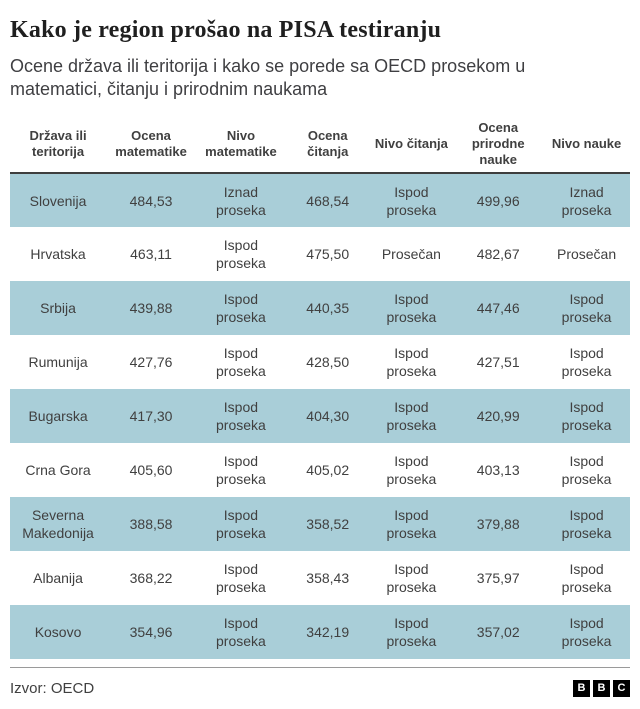  What do you see at coordinates (151, 632) in the screenshot?
I see `cell-math-score: 354,96` at bounding box center [151, 632].